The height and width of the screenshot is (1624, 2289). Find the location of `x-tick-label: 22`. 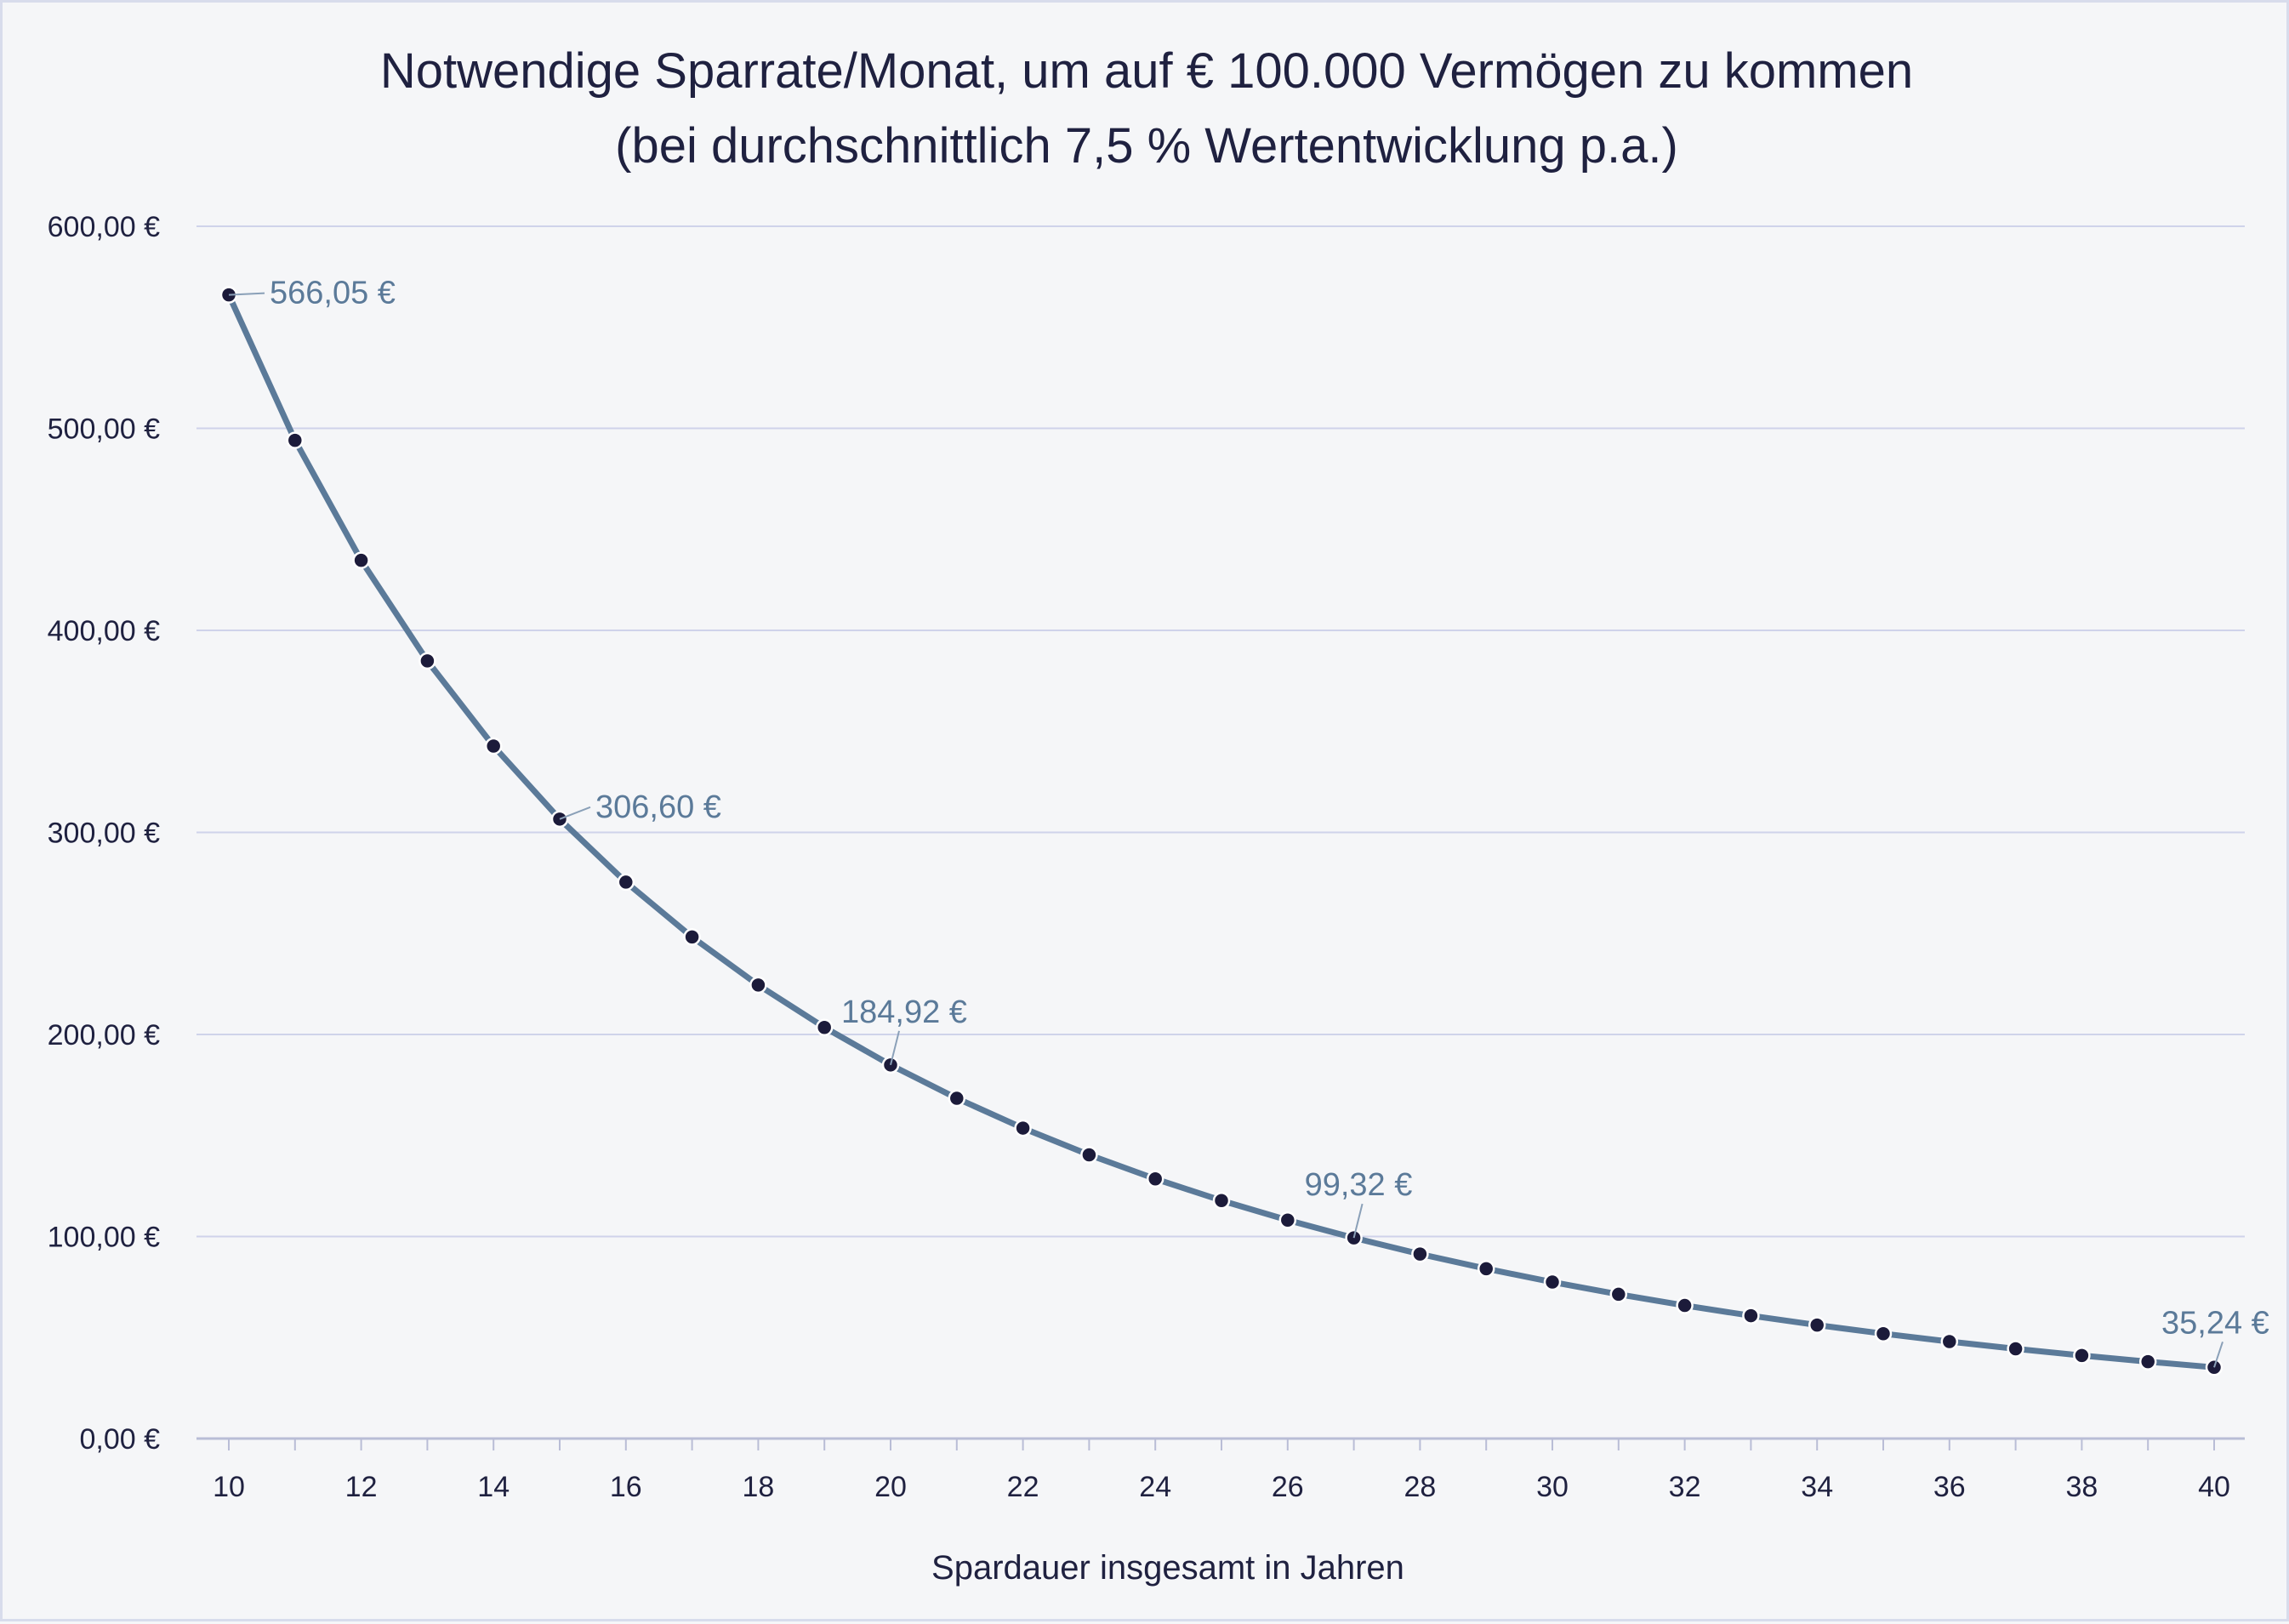

x-tick-label: 22 is located at coordinates (1023, 1487).